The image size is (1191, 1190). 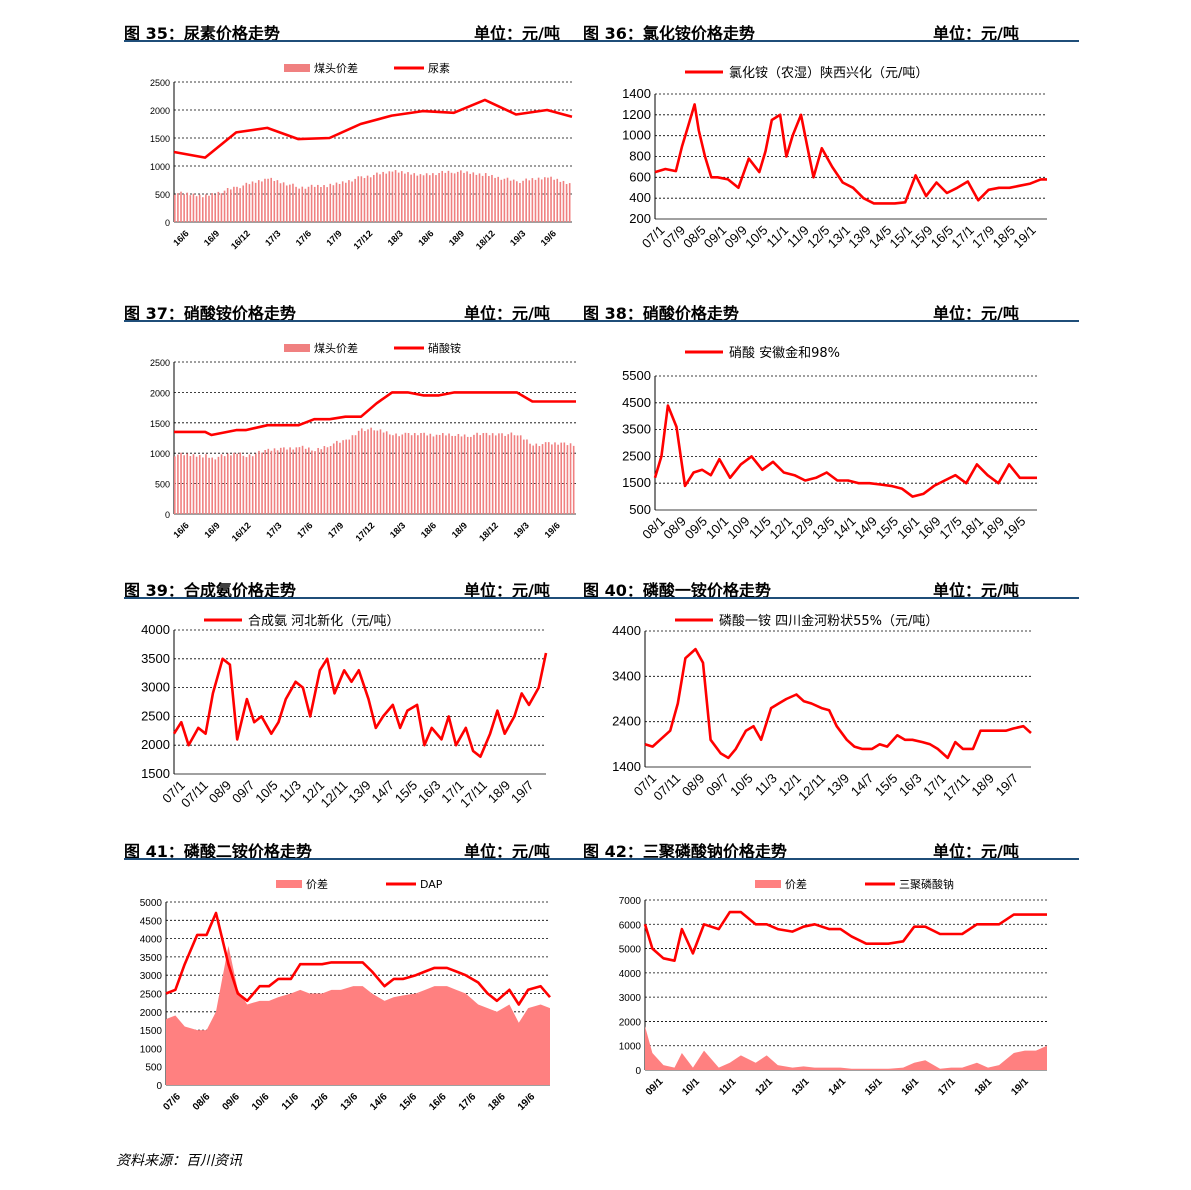 What do you see at coordinates (456, 237) in the screenshot?
I see `x-tick-label: 18/9` at bounding box center [456, 237].